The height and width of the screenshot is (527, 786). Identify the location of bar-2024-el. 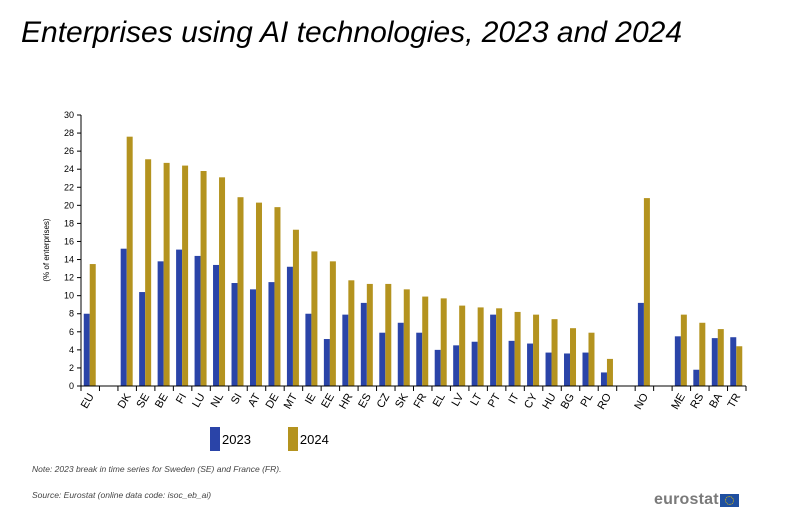
(443, 342).